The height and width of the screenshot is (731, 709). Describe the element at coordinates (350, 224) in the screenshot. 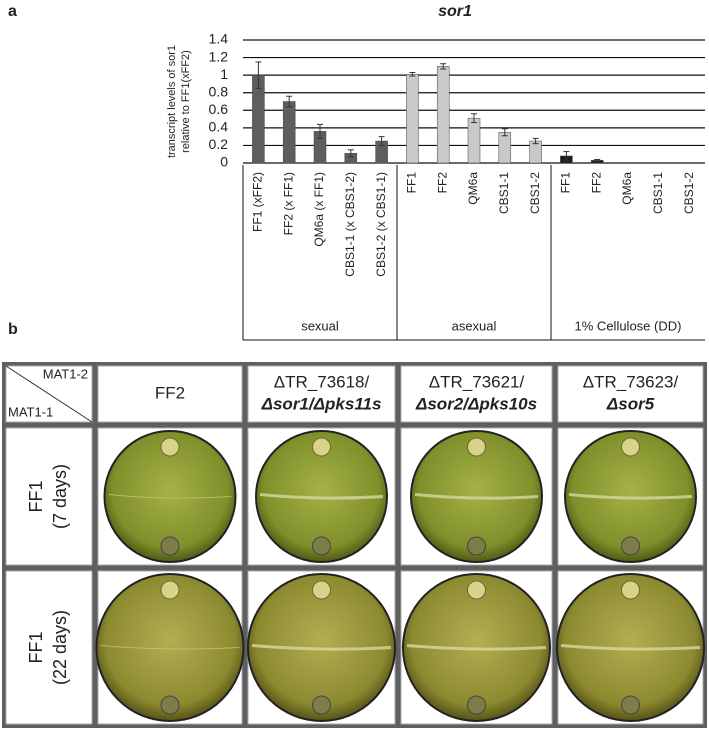

I see `x-tick-label: CBS1-1 (x CBS1-2)` at that location.